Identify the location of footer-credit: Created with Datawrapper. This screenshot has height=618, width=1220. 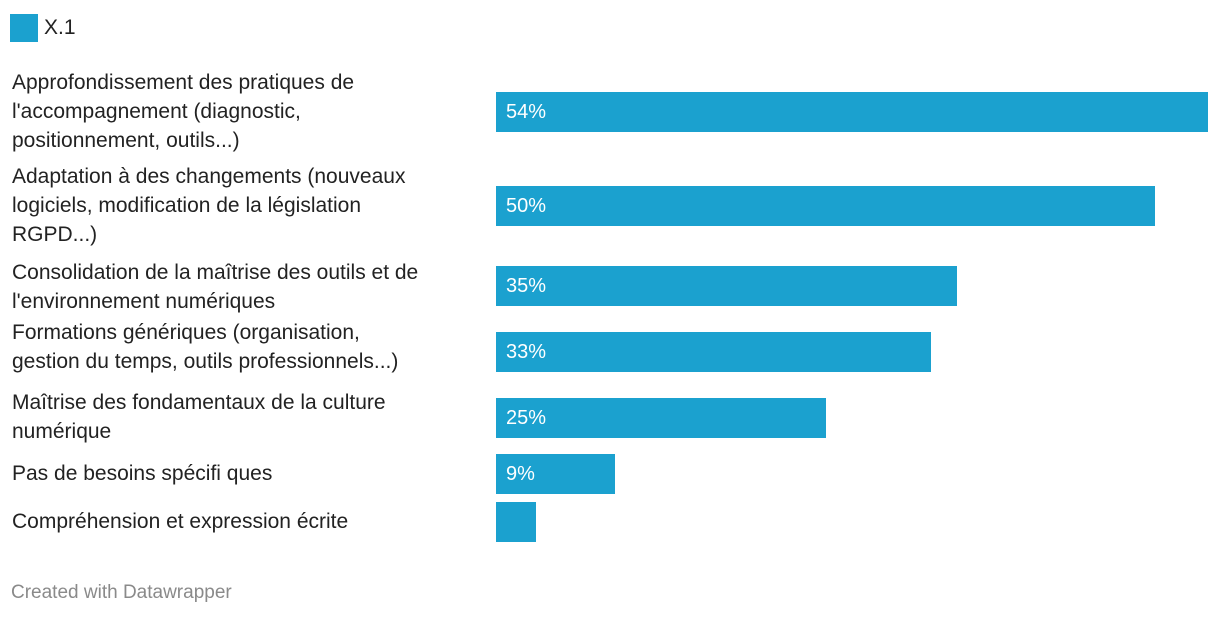
(121, 592).